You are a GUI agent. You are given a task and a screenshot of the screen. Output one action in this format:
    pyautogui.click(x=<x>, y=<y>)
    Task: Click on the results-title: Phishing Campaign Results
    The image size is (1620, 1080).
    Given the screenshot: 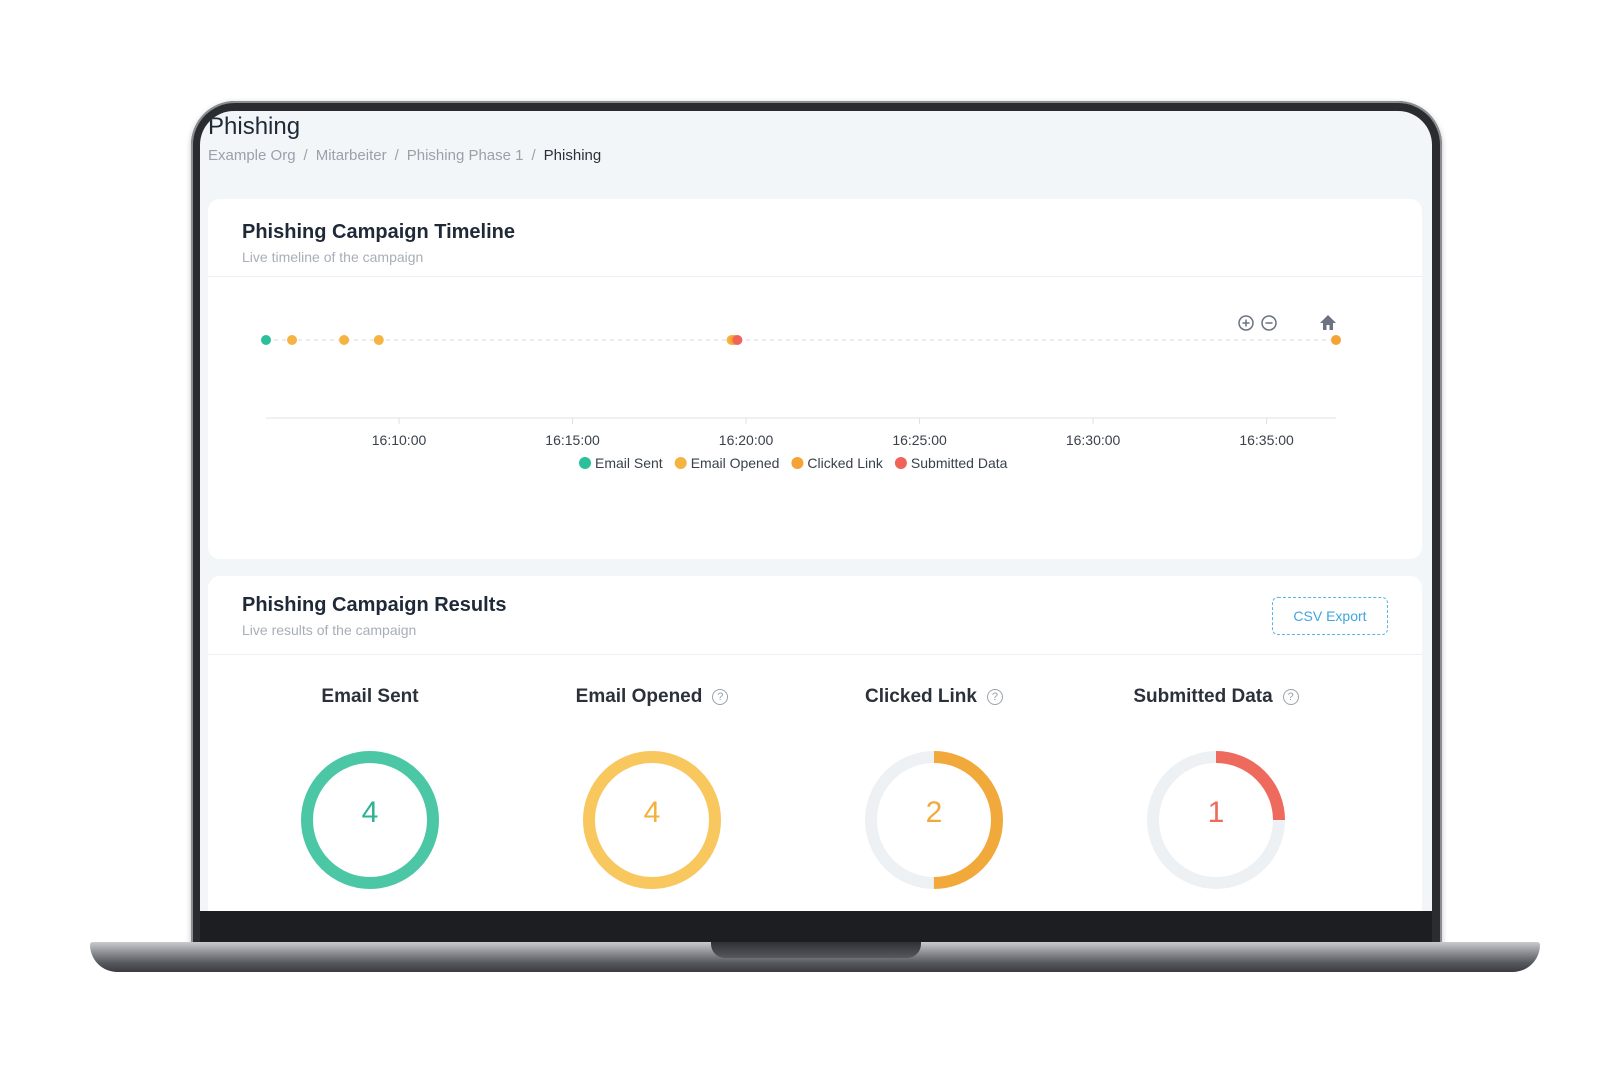 What is the action you would take?
    pyautogui.click(x=374, y=605)
    